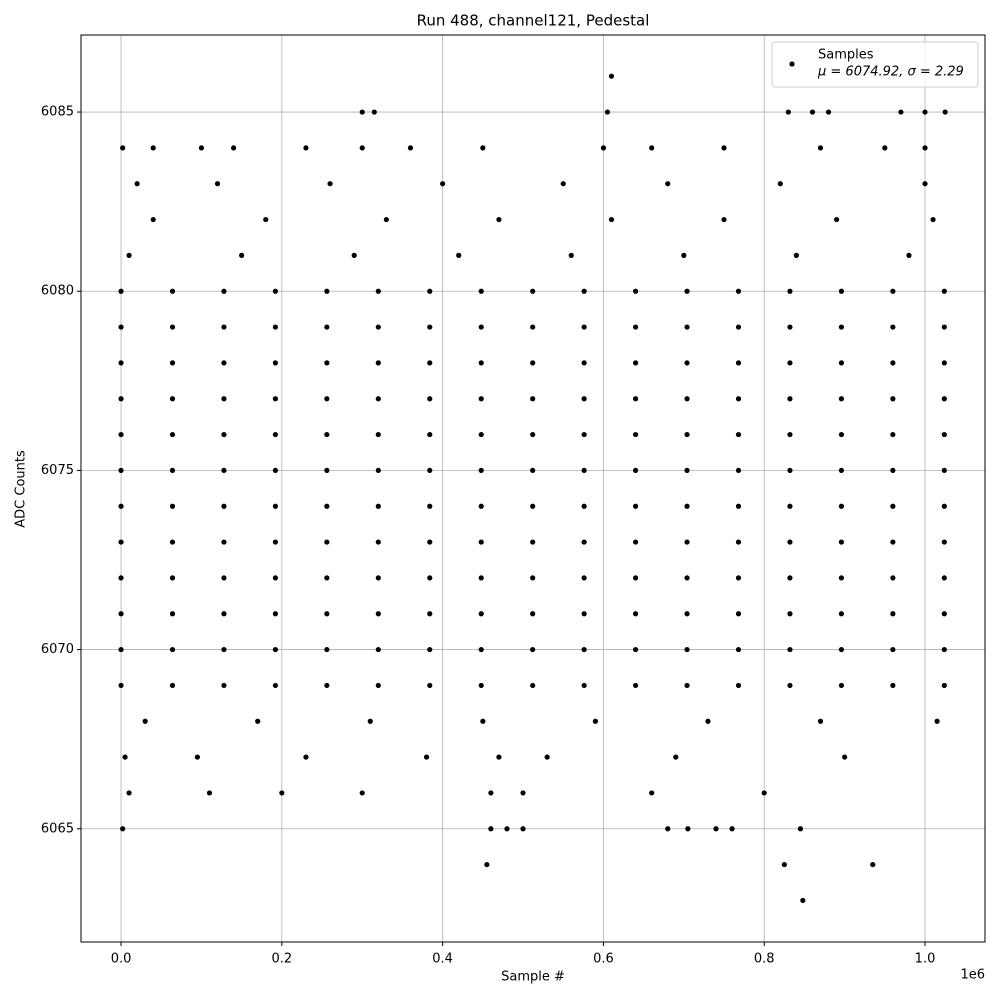  Describe the element at coordinates (764, 959) in the screenshot. I see `x-tick-label: 0.8` at that location.